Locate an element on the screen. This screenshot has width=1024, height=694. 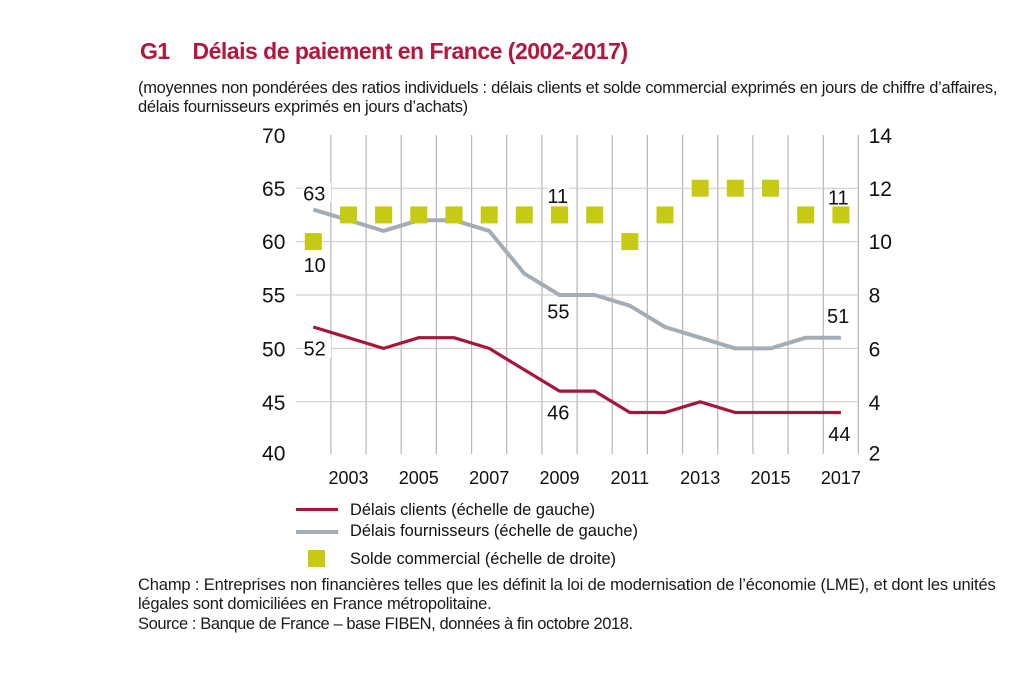
svg-text: 50 is located at coordinates (273, 349).